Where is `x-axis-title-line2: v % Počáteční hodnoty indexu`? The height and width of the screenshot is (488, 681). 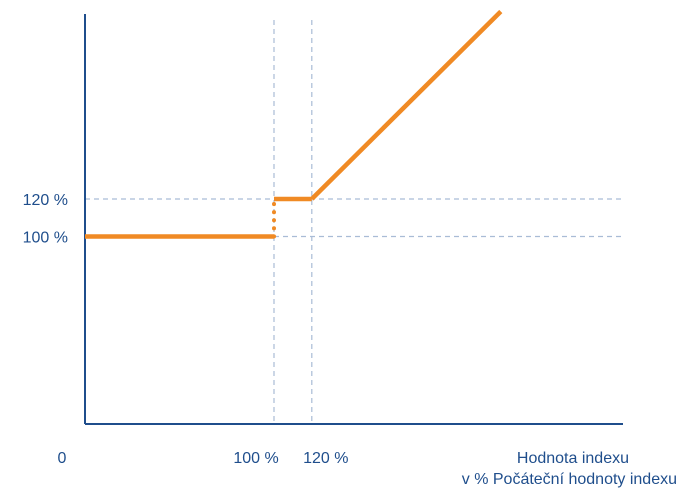 x-axis-title-line2: v % Počáteční hodnoty indexu is located at coordinates (569, 479).